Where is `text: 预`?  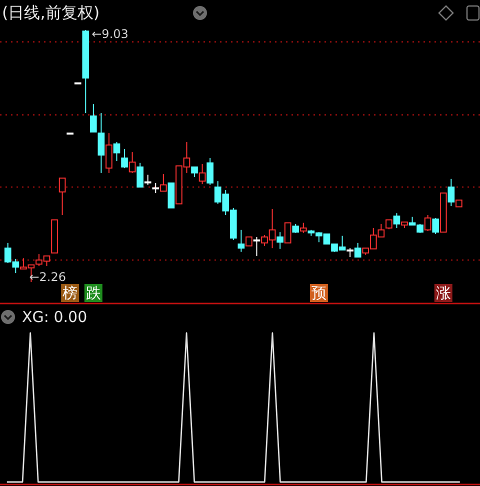
text: 预 is located at coordinates (318, 293).